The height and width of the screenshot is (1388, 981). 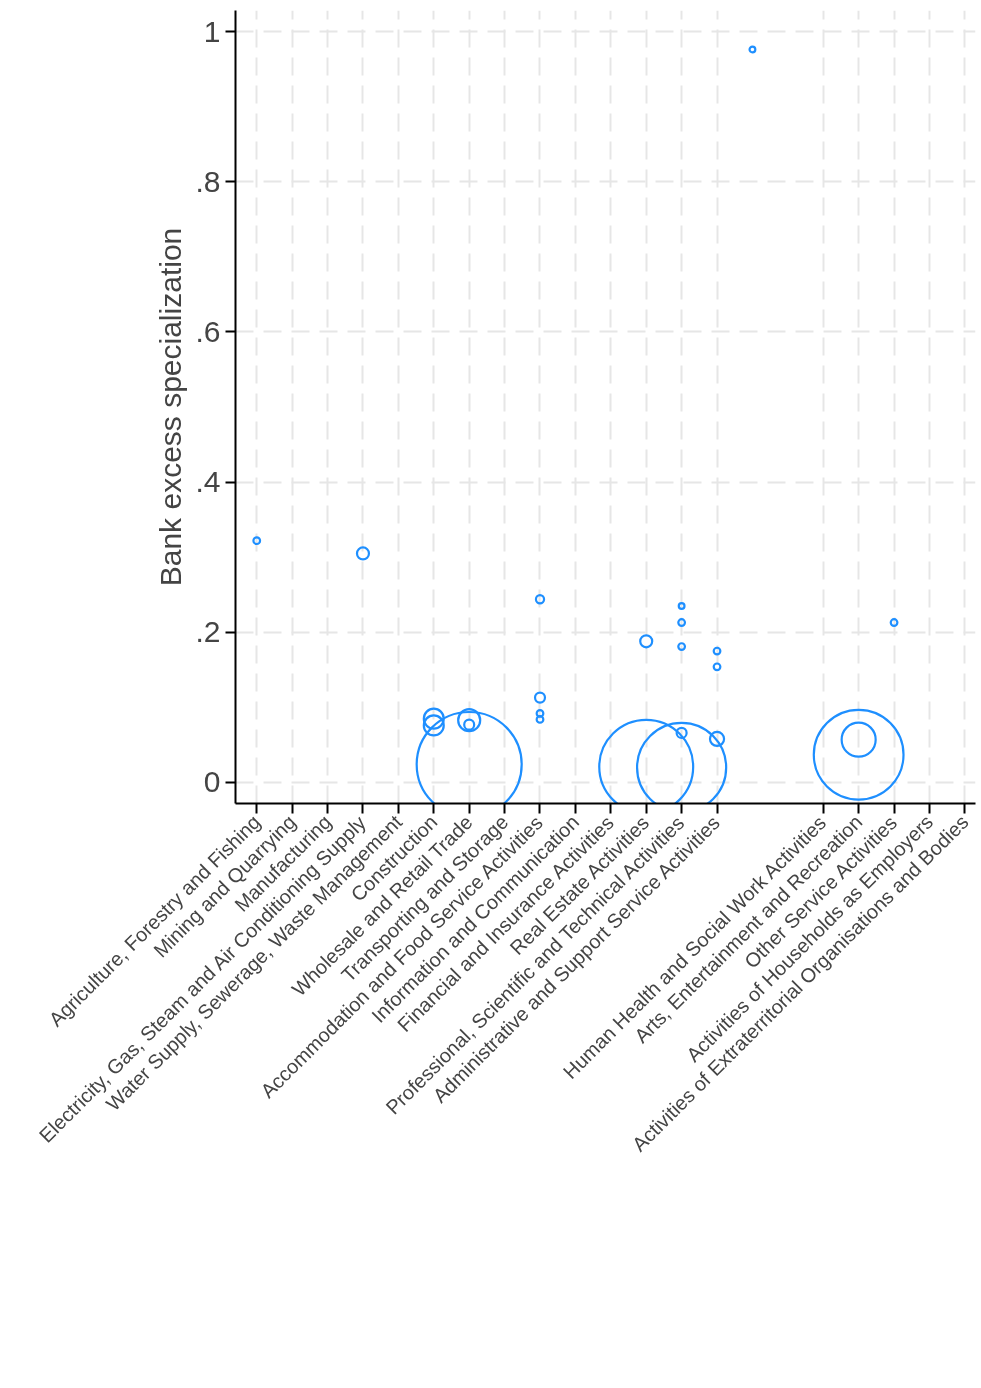 What do you see at coordinates (212, 31) in the screenshot?
I see `y-tick-label: 1` at bounding box center [212, 31].